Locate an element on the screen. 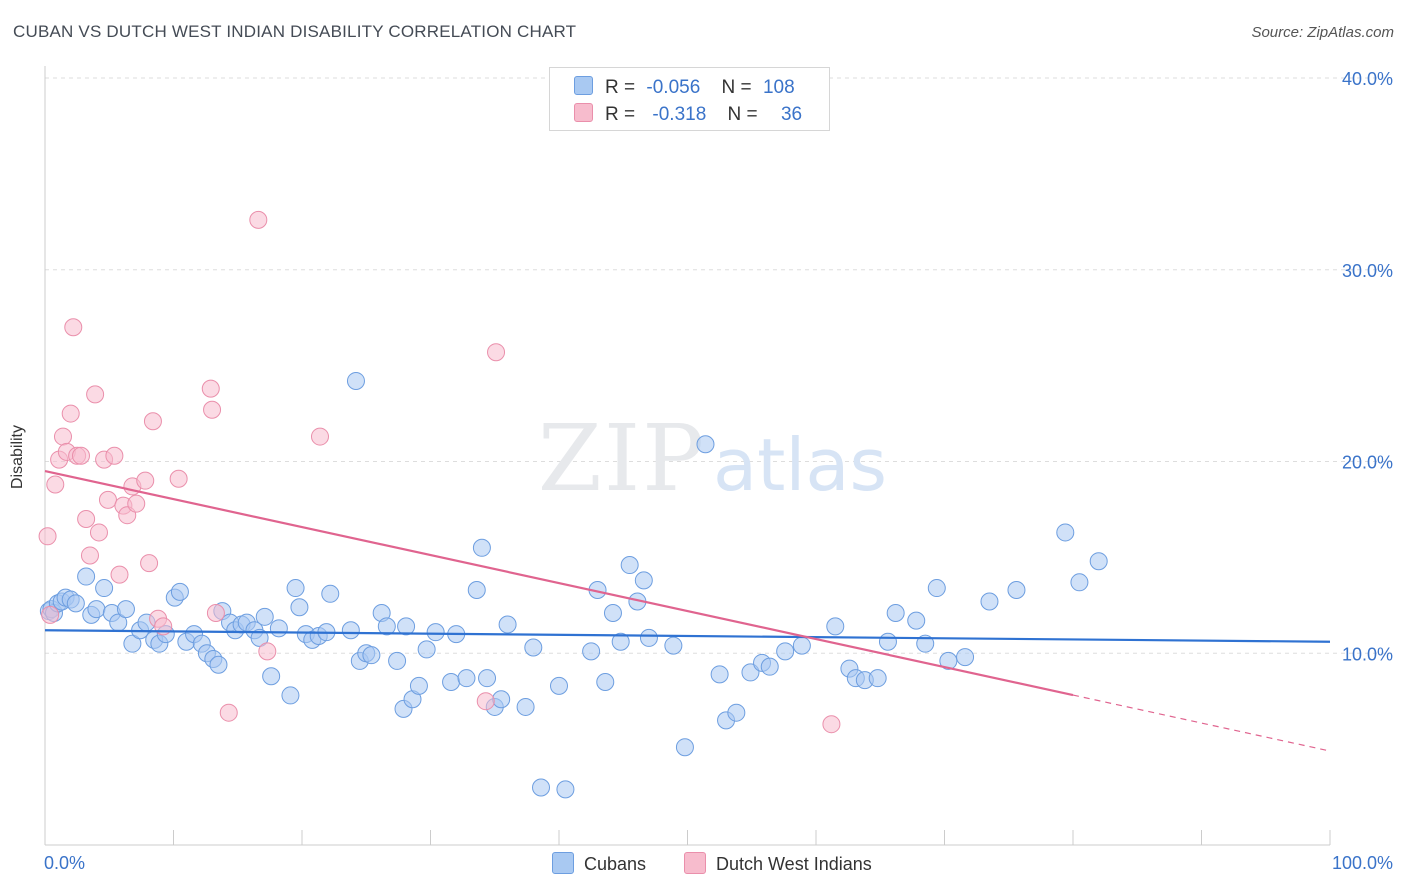  correlation-legend: R = -0.056 N = 108 R = -0.318 N = 36 is located at coordinates (689, 99).